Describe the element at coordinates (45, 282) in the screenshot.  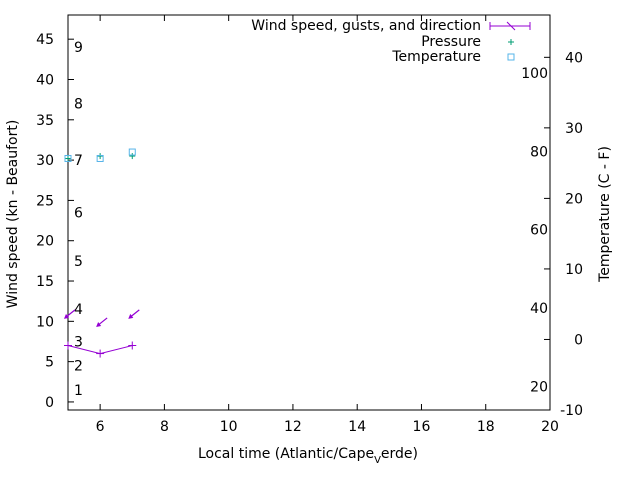
I see `y-tick-label: 15` at that location.